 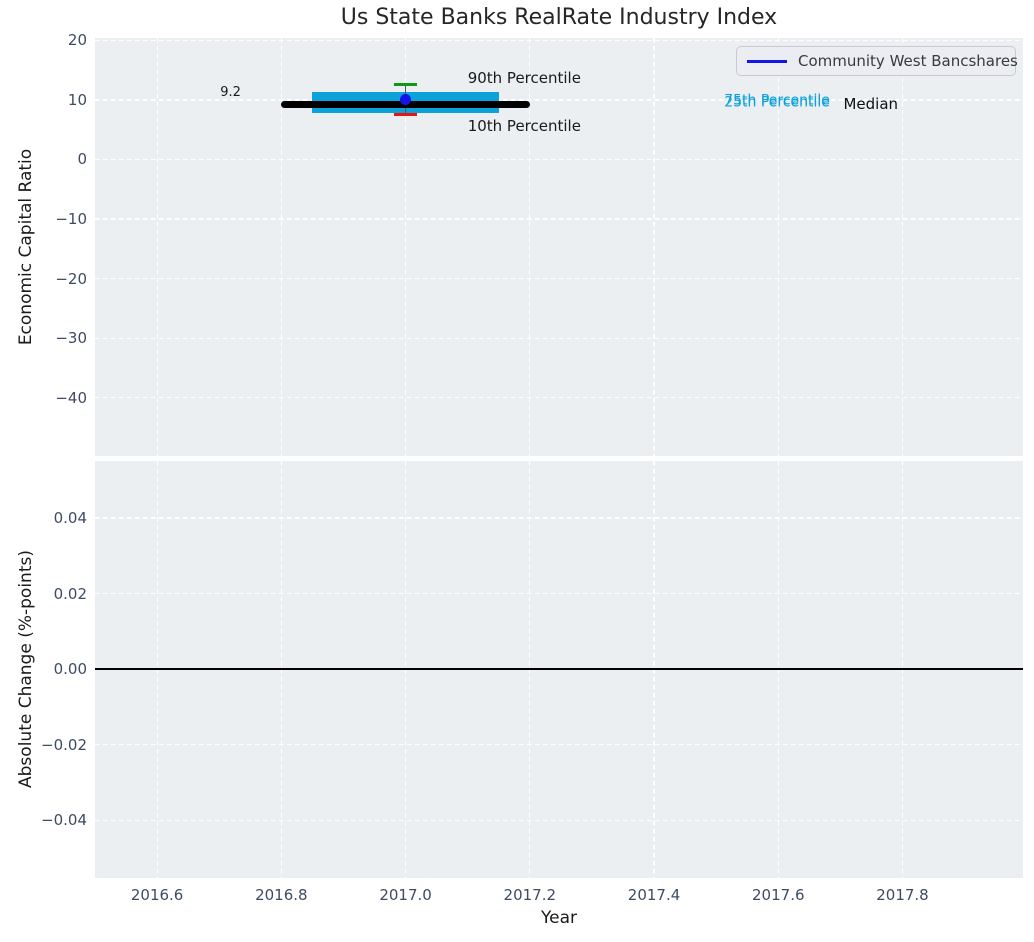 What do you see at coordinates (767, 61) in the screenshot?
I see `legend-line-swatch` at bounding box center [767, 61].